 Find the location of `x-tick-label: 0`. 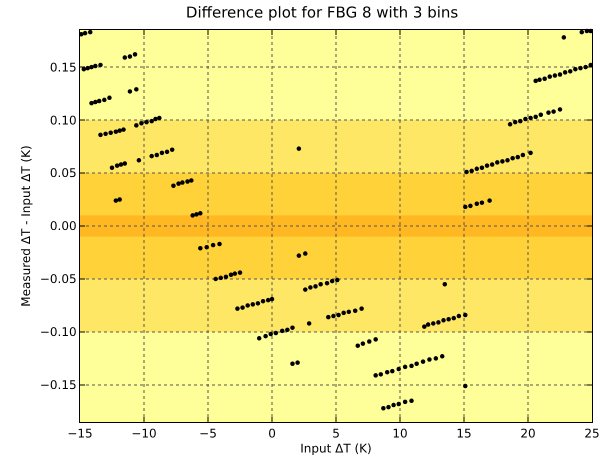

x-tick-label: 0 is located at coordinates (272, 433).